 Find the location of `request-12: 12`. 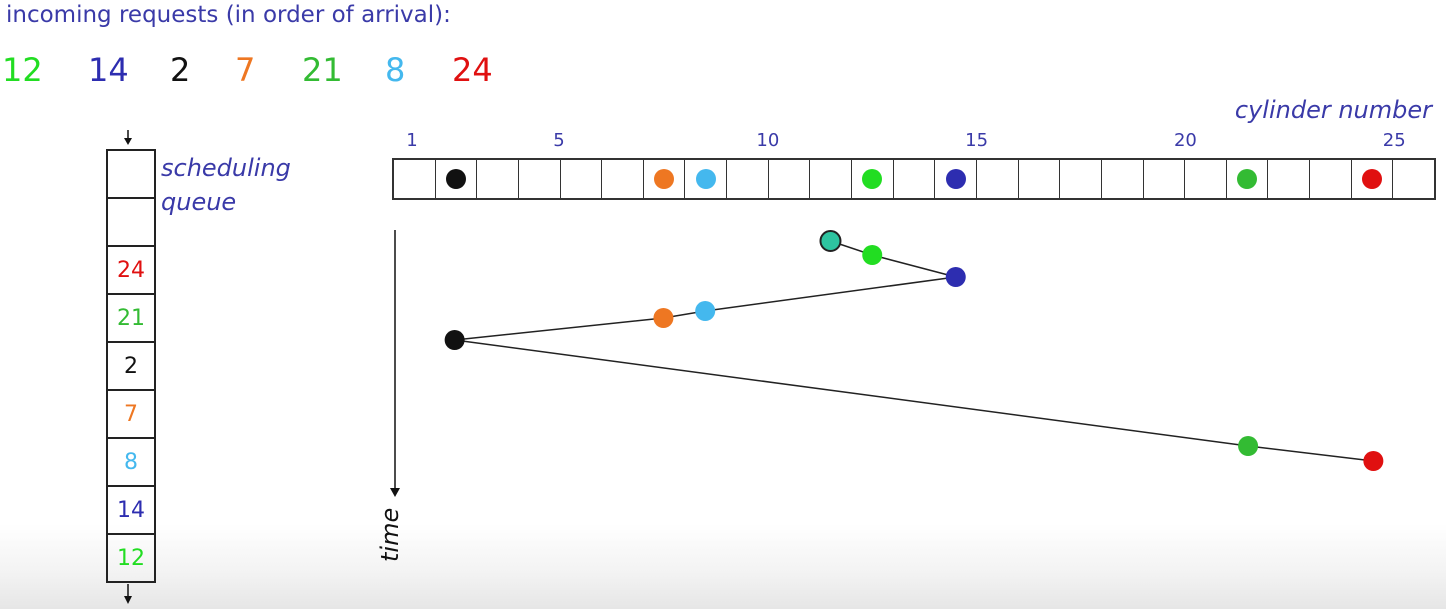

request-12: 12 is located at coordinates (22, 70).